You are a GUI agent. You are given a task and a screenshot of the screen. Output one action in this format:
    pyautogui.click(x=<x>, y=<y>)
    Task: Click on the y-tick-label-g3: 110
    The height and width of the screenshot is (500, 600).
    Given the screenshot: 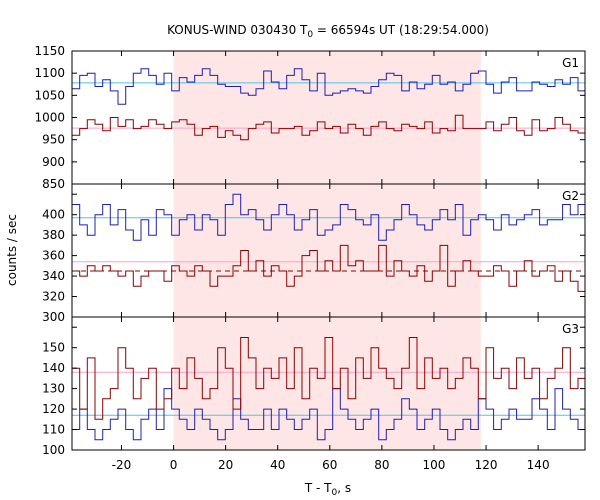 What is the action you would take?
    pyautogui.click(x=53, y=430)
    